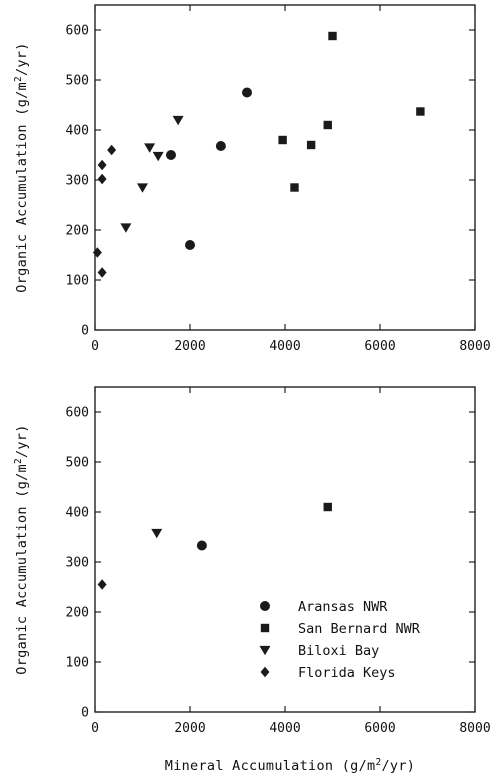 The width and height of the screenshot is (498, 778). What do you see at coordinates (290, 765) in the screenshot?
I see `x-axis-title: Mineral Accumulation (g/m2/yr)` at bounding box center [290, 765].